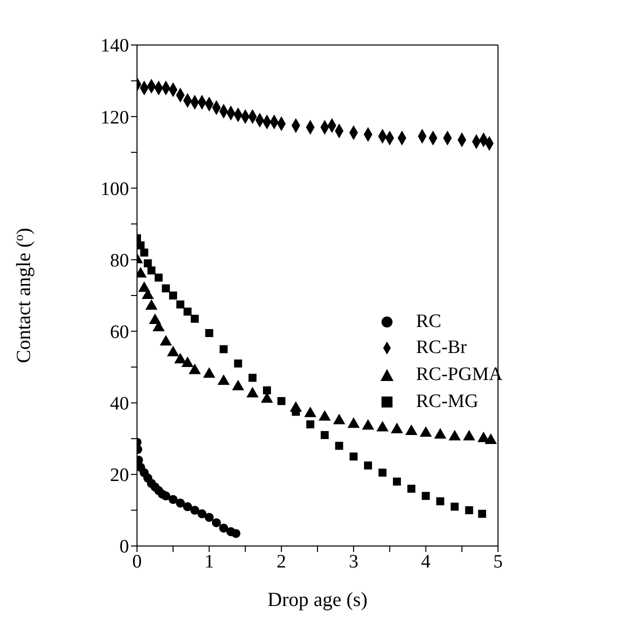 This screenshot has height=634, width=640. Describe the element at coordinates (119, 261) in the screenshot. I see `y-tick-label: 80` at that location.